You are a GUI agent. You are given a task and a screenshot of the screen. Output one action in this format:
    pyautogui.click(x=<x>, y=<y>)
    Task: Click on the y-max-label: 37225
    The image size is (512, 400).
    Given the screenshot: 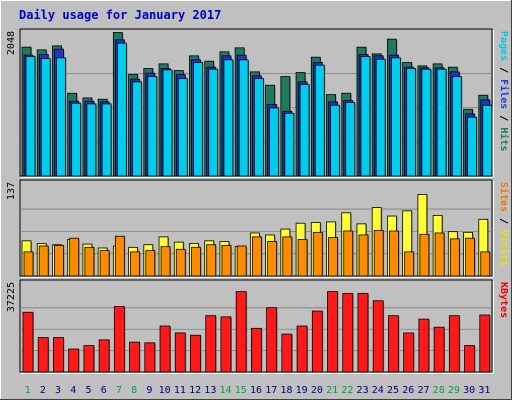 What is the action you would take?
    pyautogui.click(x=11, y=297)
    